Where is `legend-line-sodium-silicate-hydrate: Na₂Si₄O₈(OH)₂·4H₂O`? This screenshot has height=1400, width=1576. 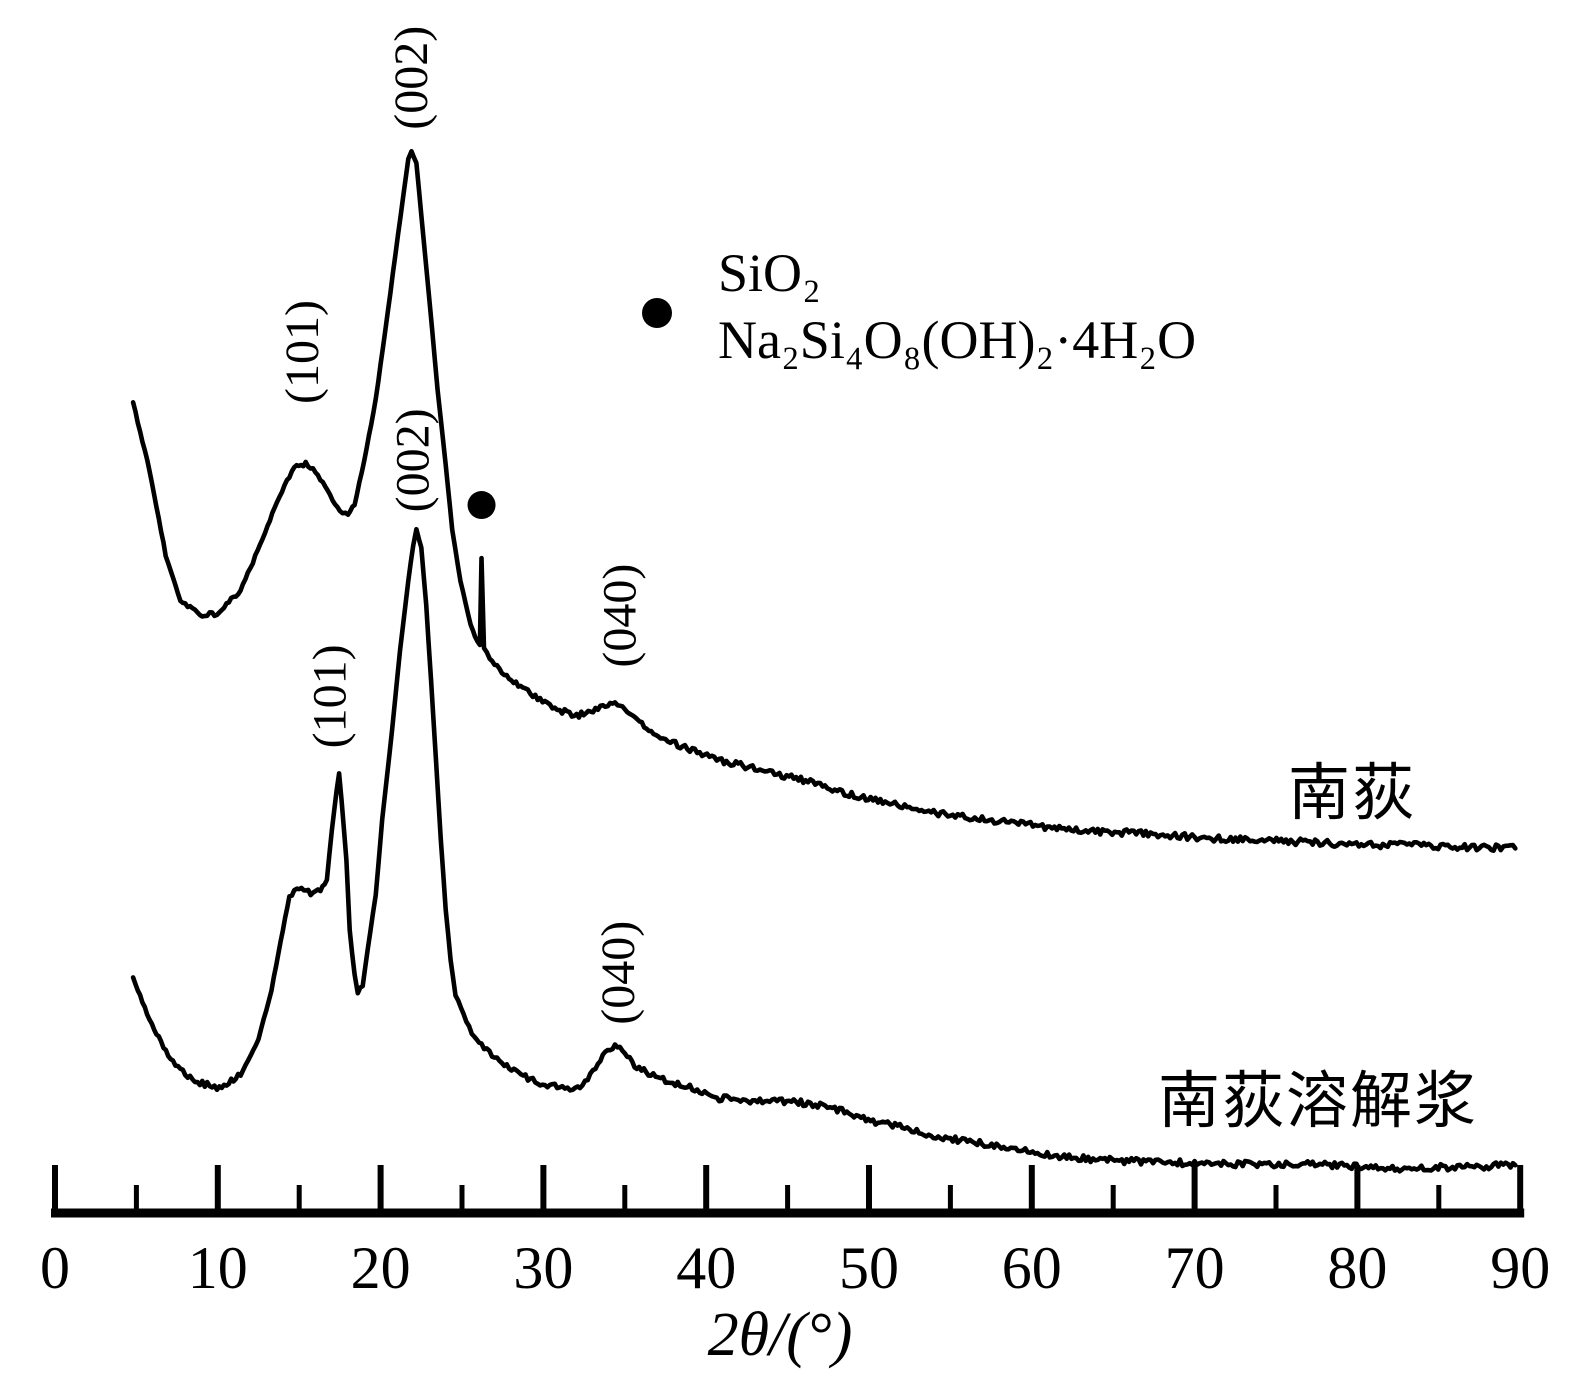 legend-line-sodium-silicate-hydrate: Na₂Si₄O₈(OH)₂·4H₂O is located at coordinates (957, 340).